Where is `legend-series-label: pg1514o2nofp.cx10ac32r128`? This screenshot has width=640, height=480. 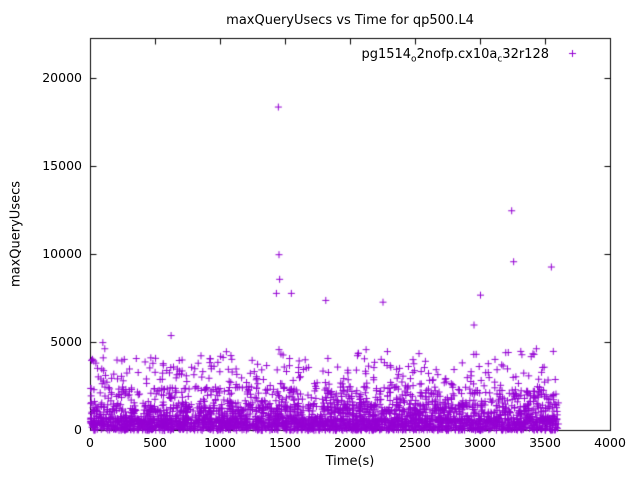
legend-series-label: pg1514o2nofp.cx10ac32r128 is located at coordinates (274, 56).